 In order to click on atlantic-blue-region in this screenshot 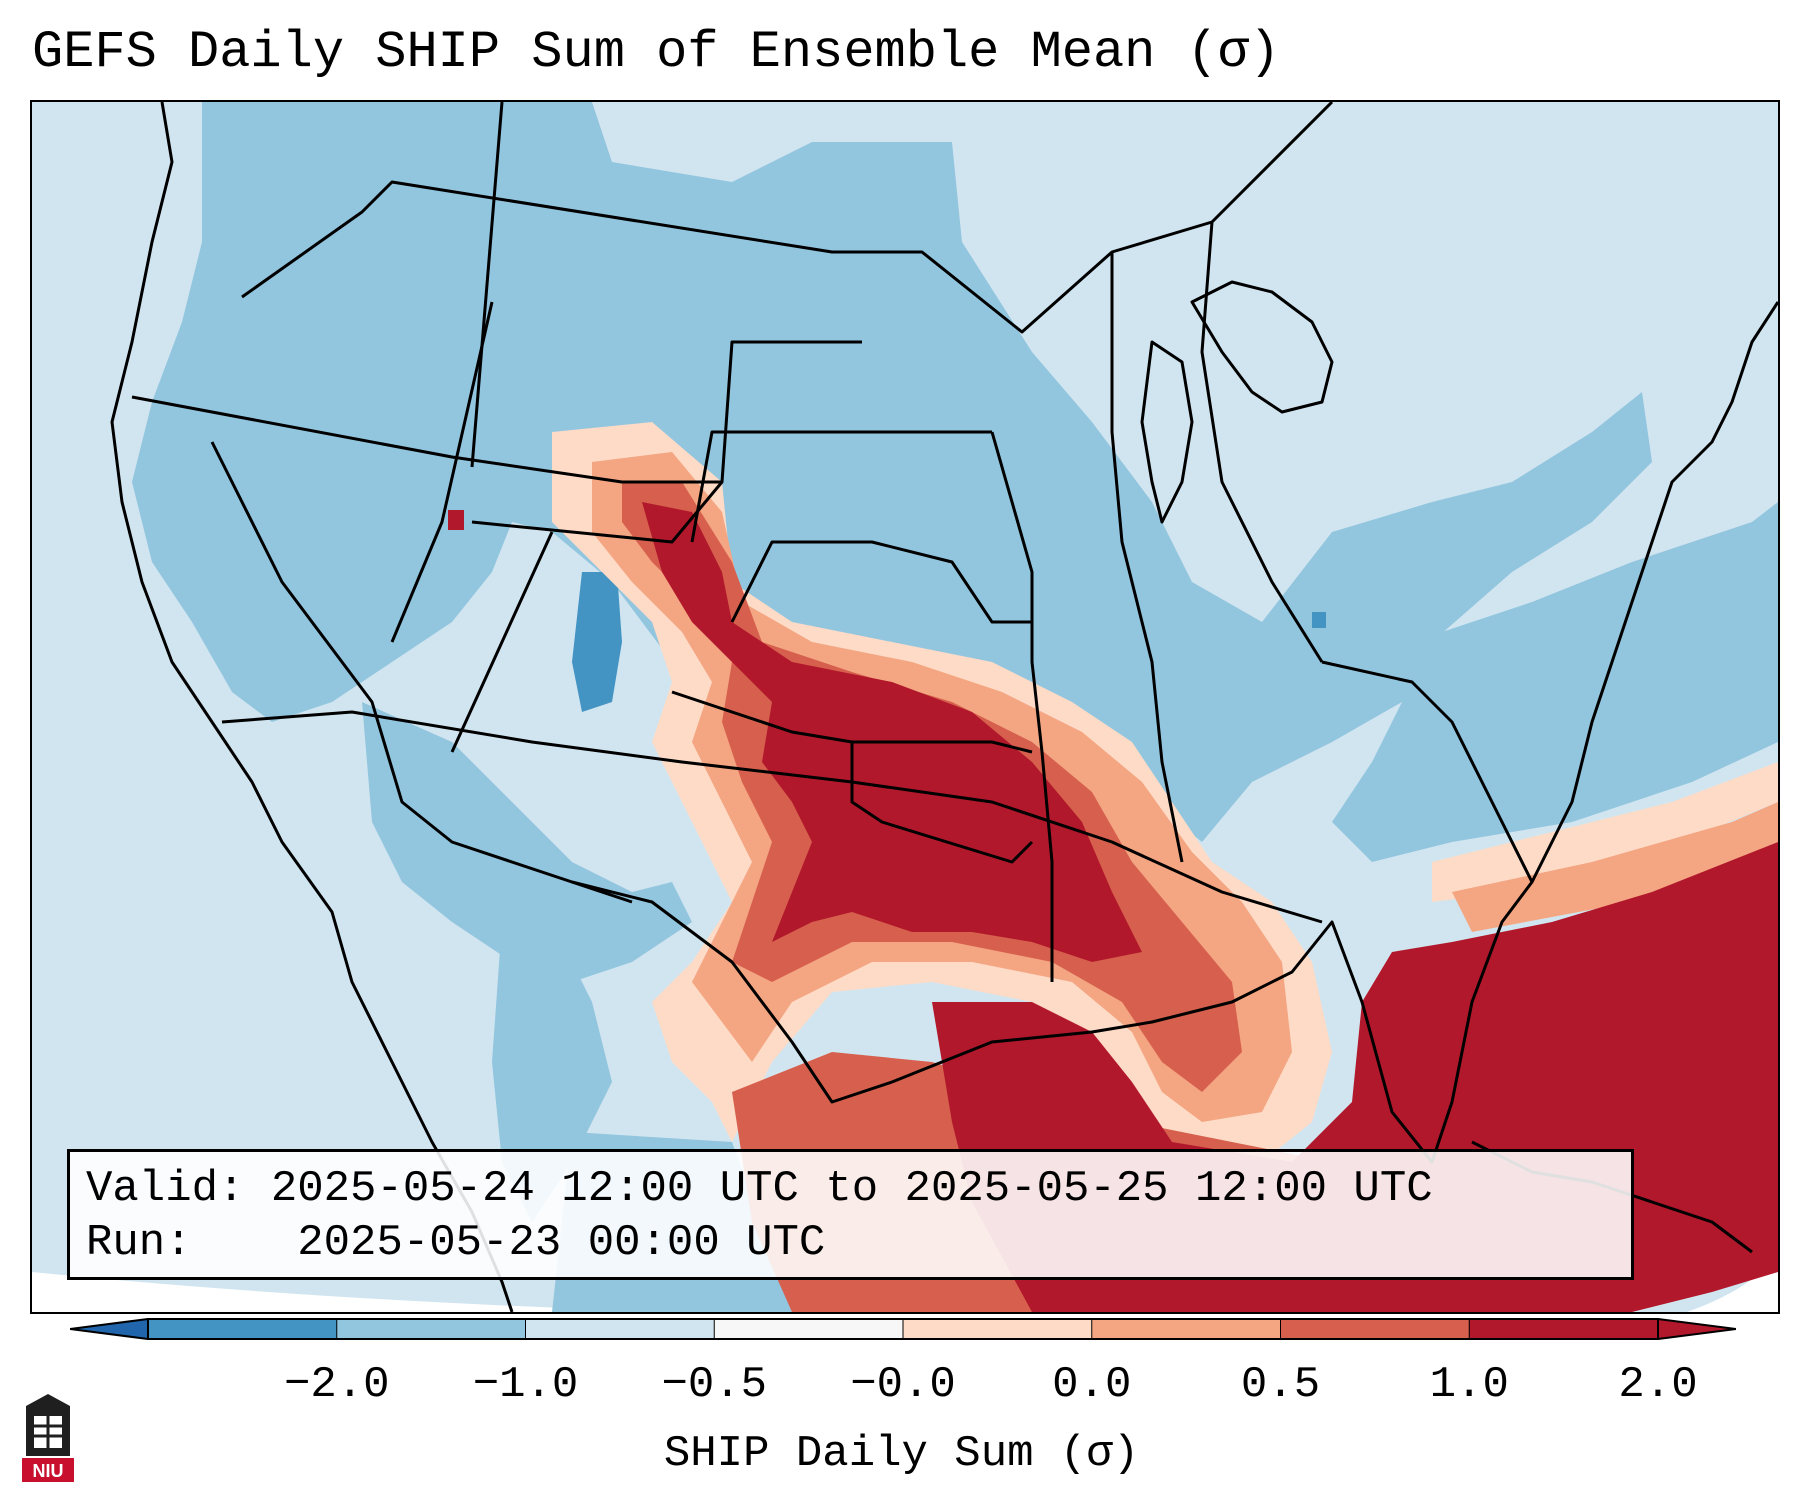, I will do `click(1555, 682)`.